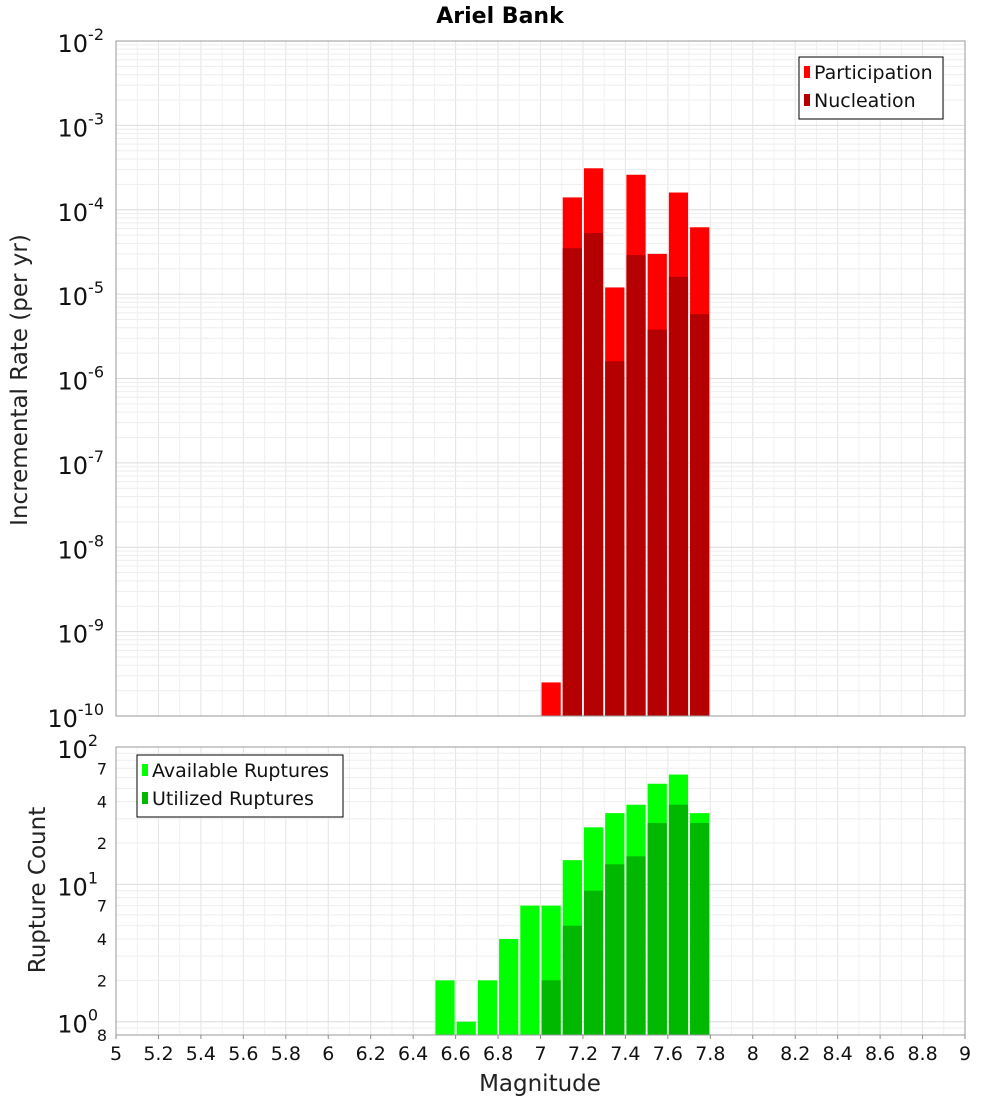  Describe the element at coordinates (328, 1054) in the screenshot. I see `x-tick-label: 6` at that location.